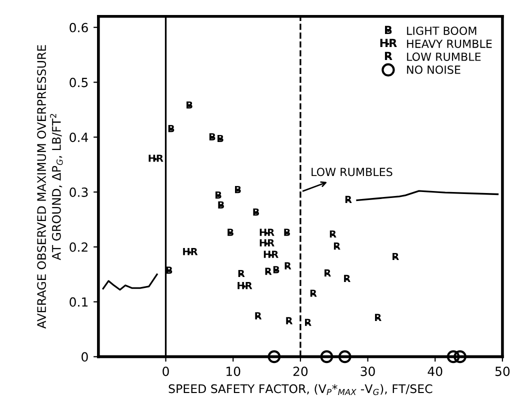 This screenshot has width=518, height=410. I want to click on y-tick-label: 0.6, so click(79, 27).